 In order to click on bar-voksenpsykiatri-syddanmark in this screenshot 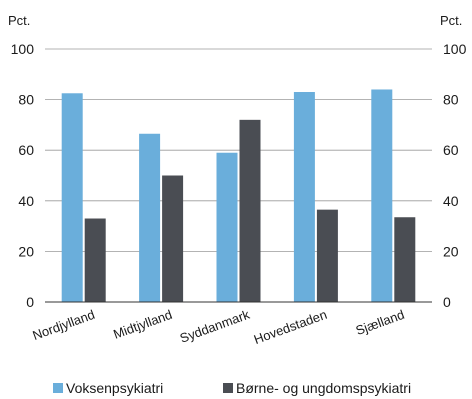, I will do `click(227, 227)`.